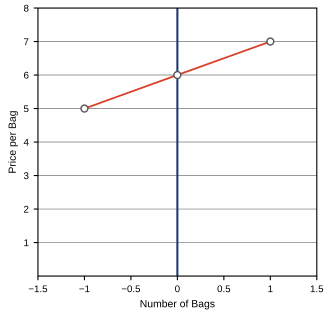 The width and height of the screenshot is (330, 321). Describe the element at coordinates (177, 305) in the screenshot. I see `x-axis-title: Number of Bags` at that location.